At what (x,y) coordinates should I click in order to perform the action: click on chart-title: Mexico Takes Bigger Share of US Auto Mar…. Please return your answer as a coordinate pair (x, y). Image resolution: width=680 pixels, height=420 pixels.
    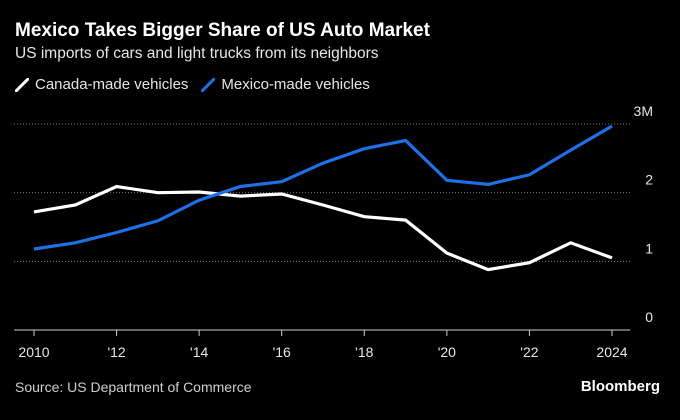
    Looking at the image, I should click on (222, 30).